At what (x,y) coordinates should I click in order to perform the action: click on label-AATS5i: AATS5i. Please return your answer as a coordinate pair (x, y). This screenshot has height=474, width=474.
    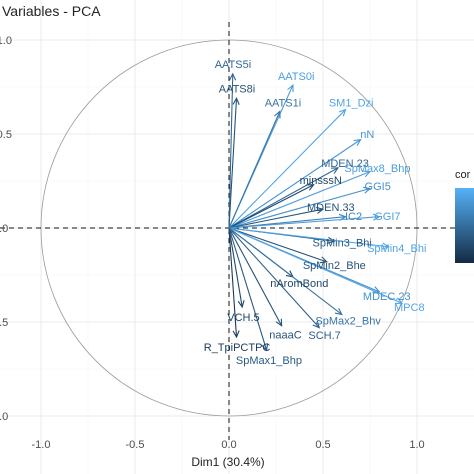
    Looking at the image, I should click on (233, 65).